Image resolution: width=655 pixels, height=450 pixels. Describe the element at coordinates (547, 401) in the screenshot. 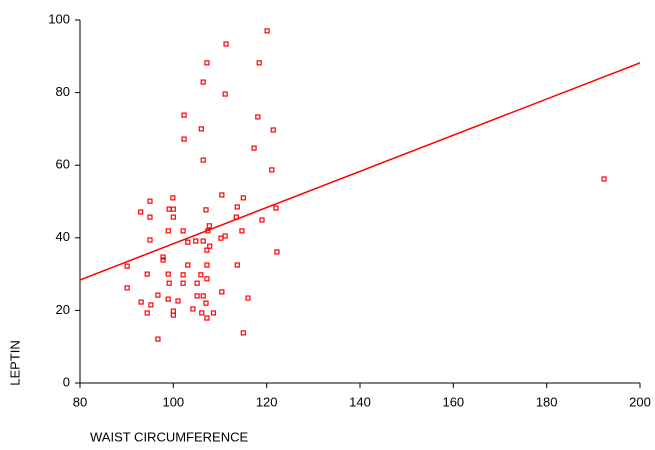

I see `x-tick-label: 180` at that location.